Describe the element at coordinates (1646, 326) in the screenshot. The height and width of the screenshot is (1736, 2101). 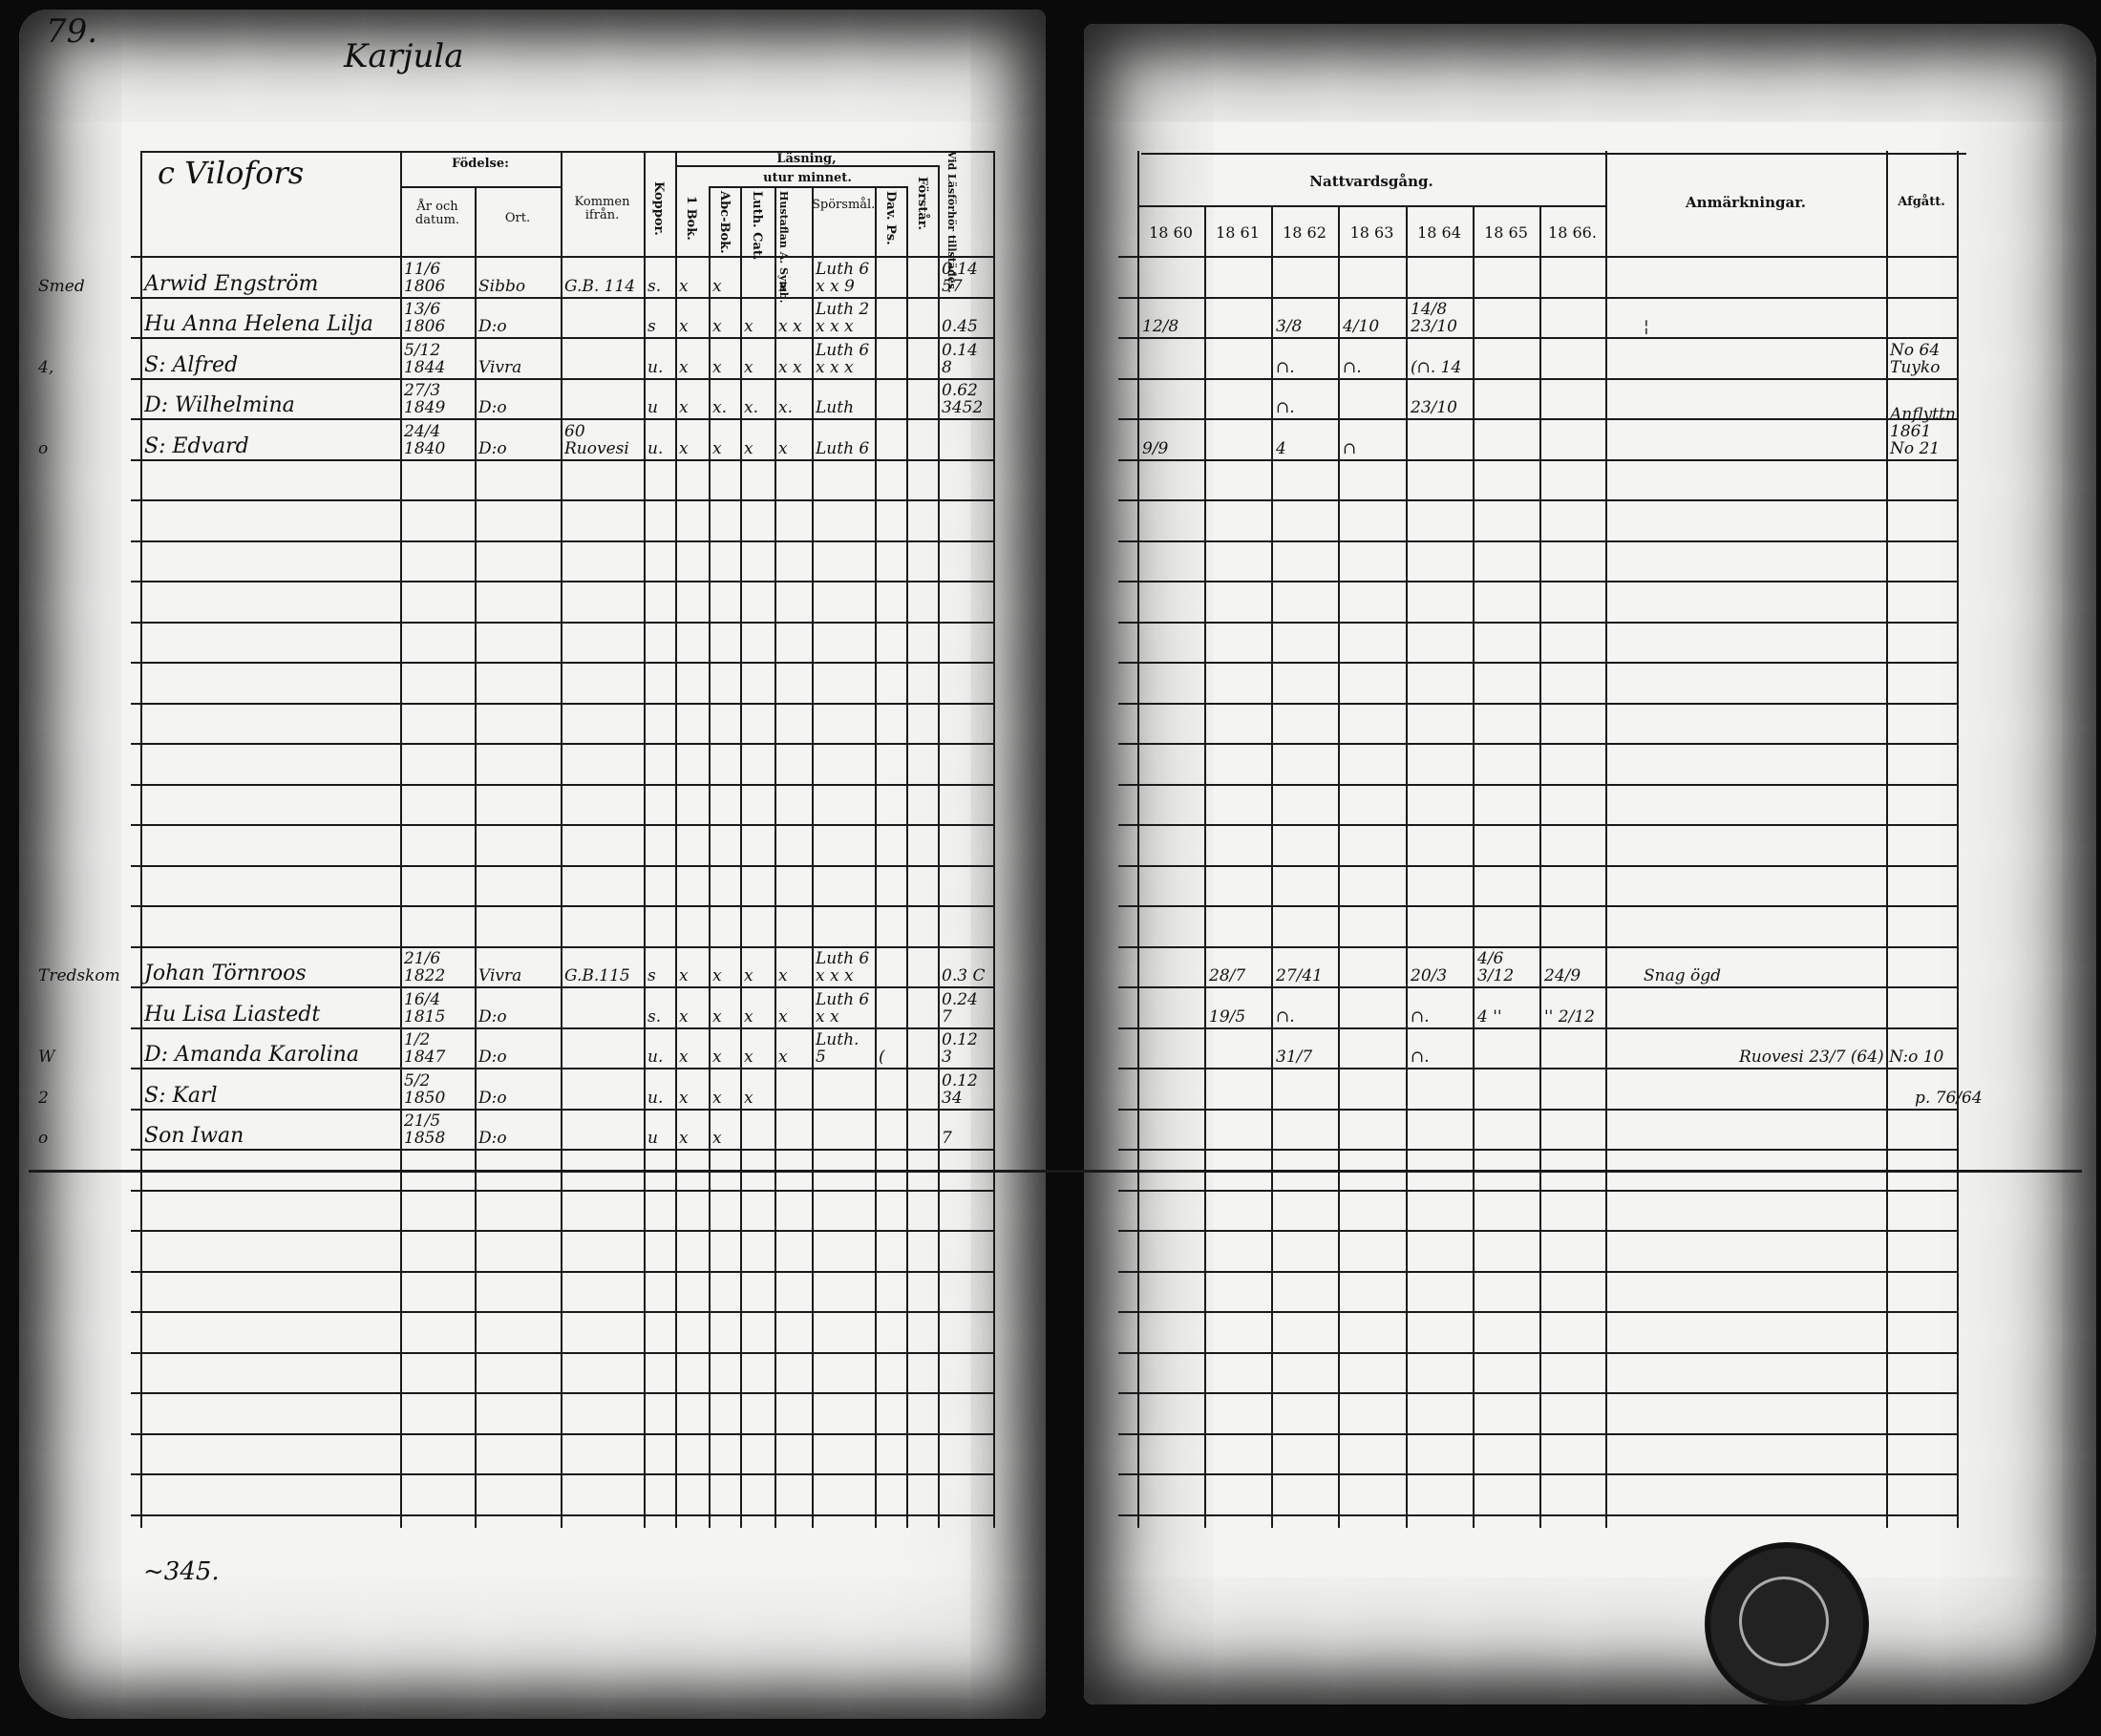
I see `remark: ¦` at that location.